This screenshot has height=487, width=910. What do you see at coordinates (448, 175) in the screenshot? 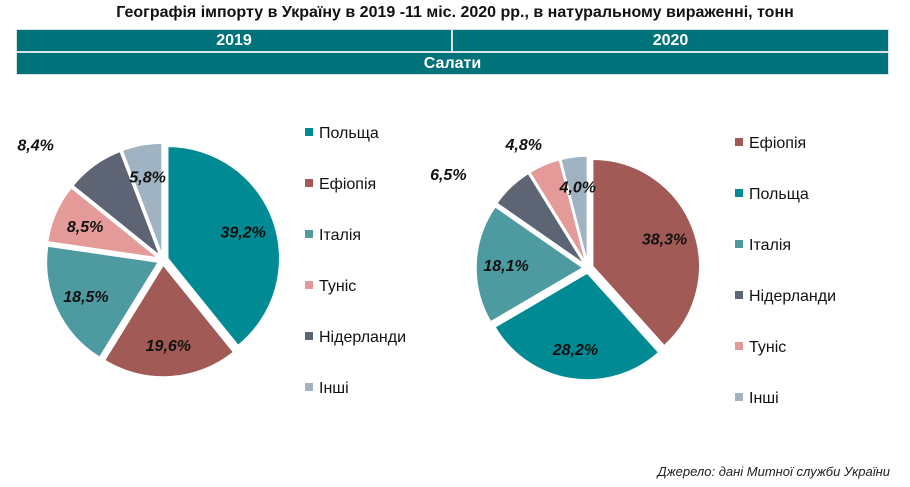
I see `data-label: 6,5%` at bounding box center [448, 175].